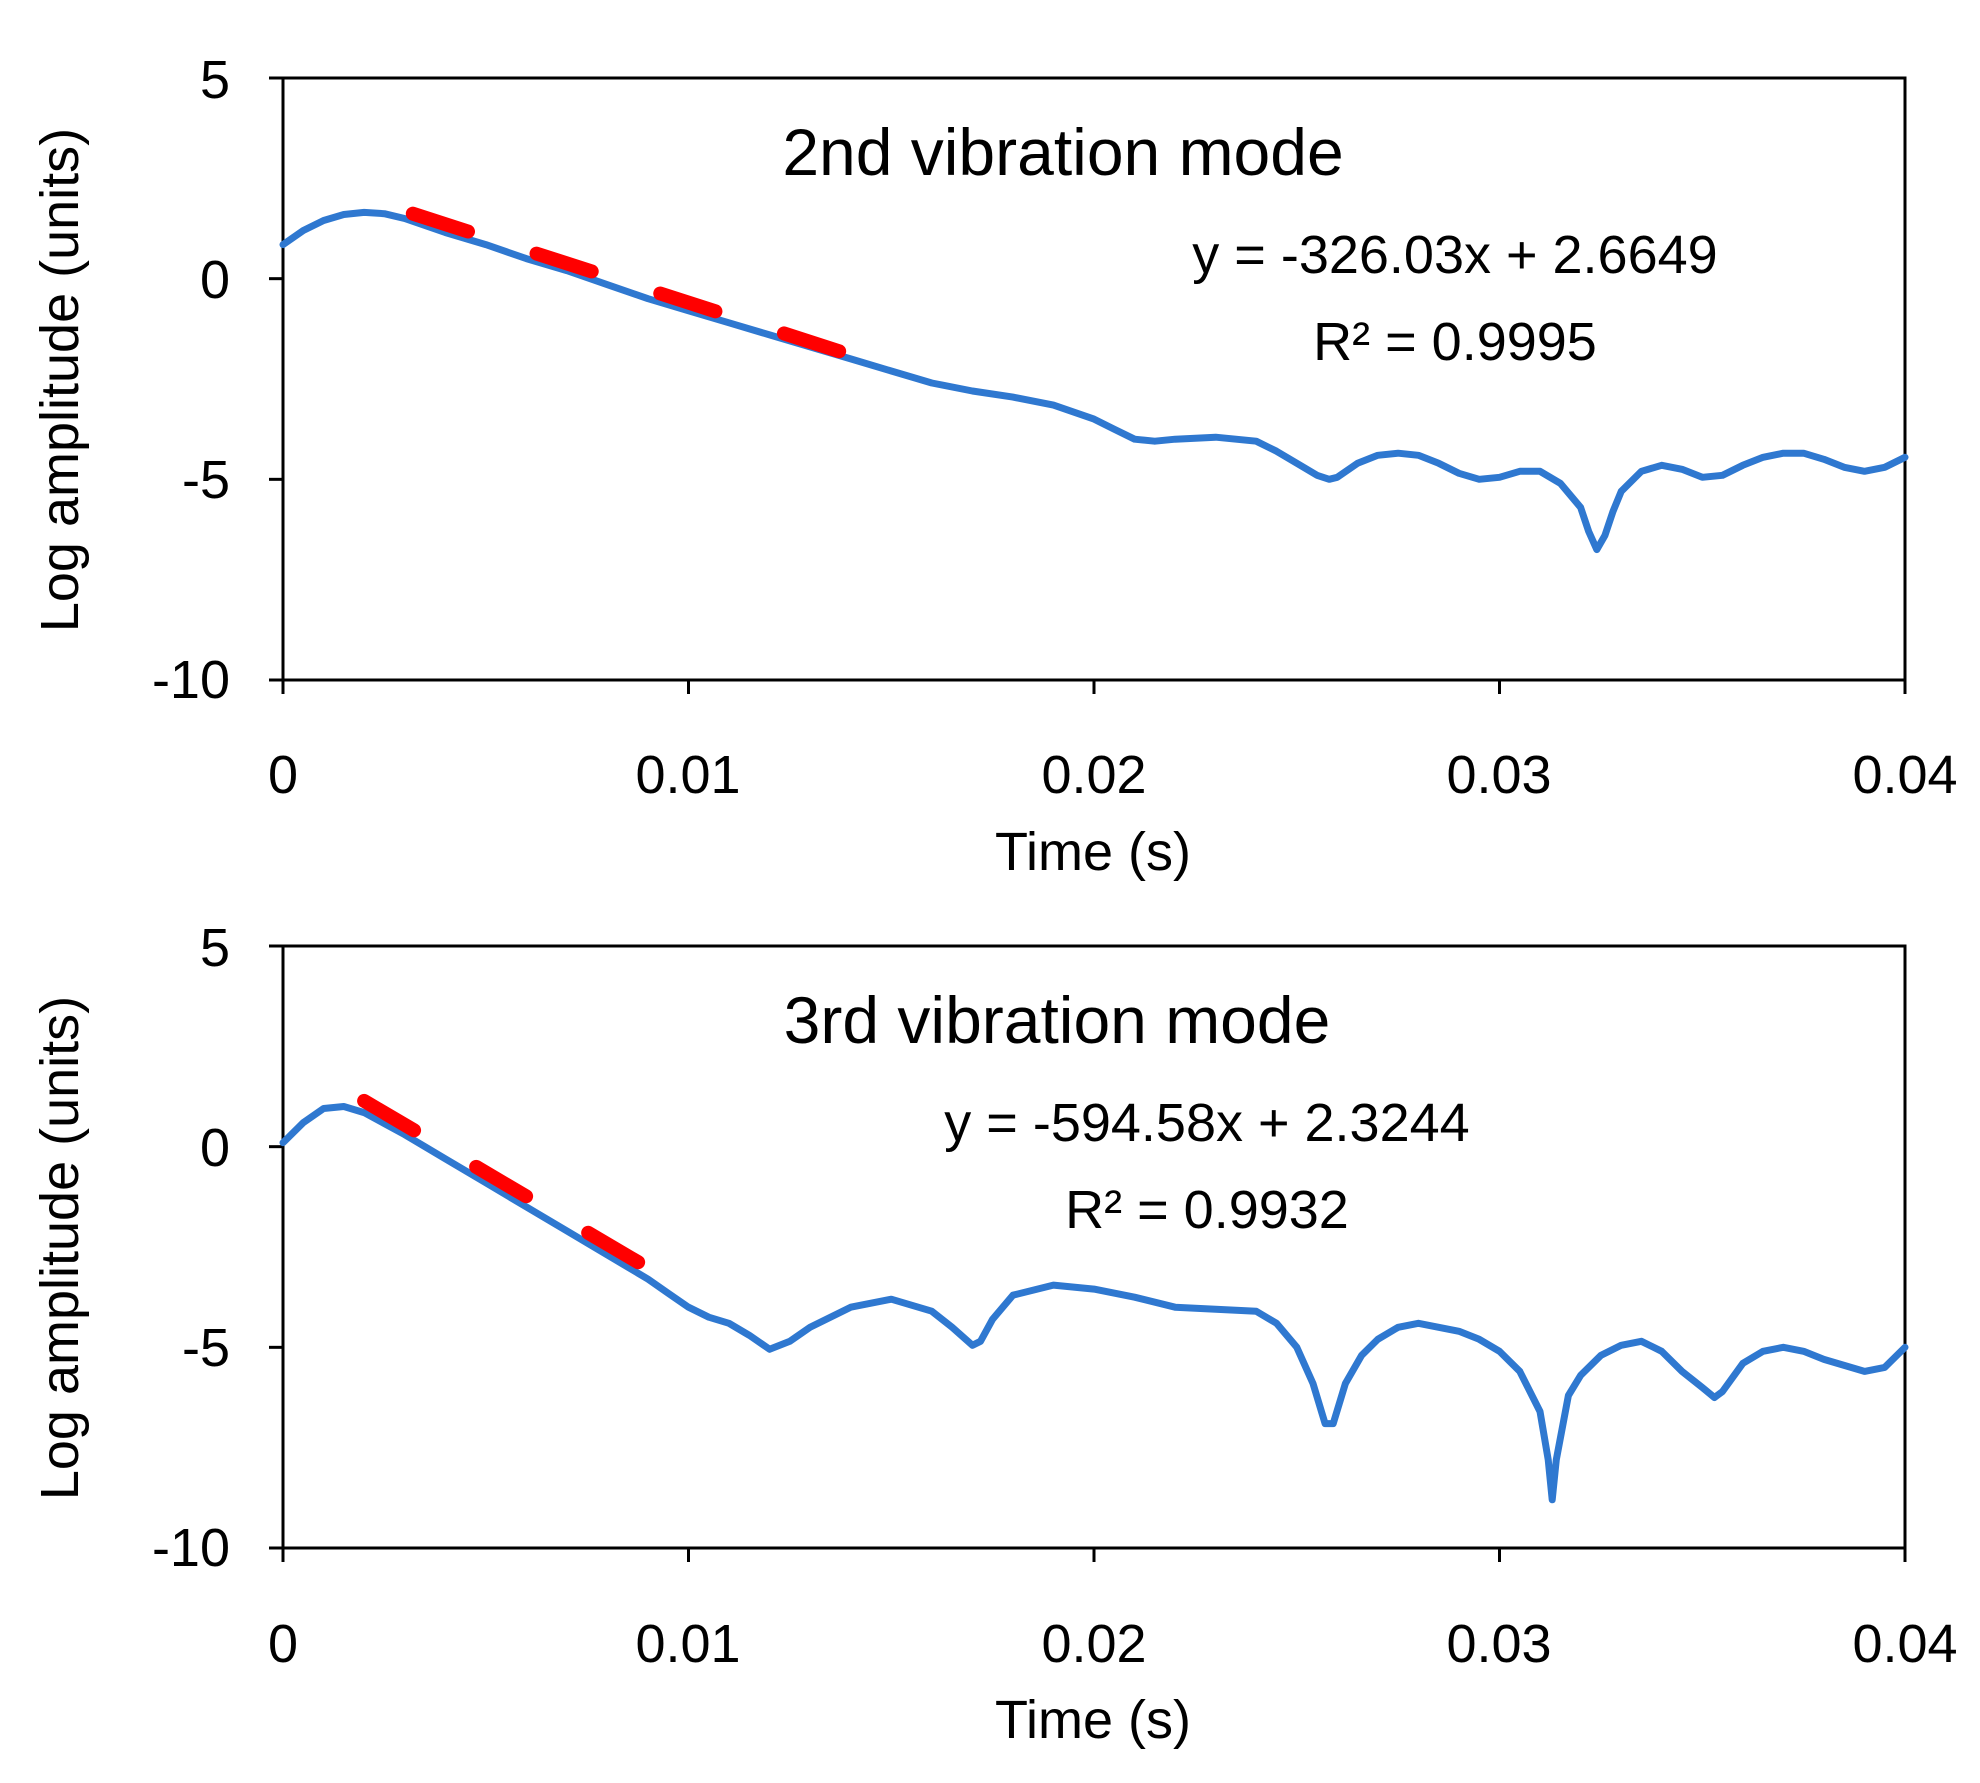 The image size is (1980, 1783). Describe the element at coordinates (1057, 1020) in the screenshot. I see `chart-title: 3rd vibration mode` at that location.